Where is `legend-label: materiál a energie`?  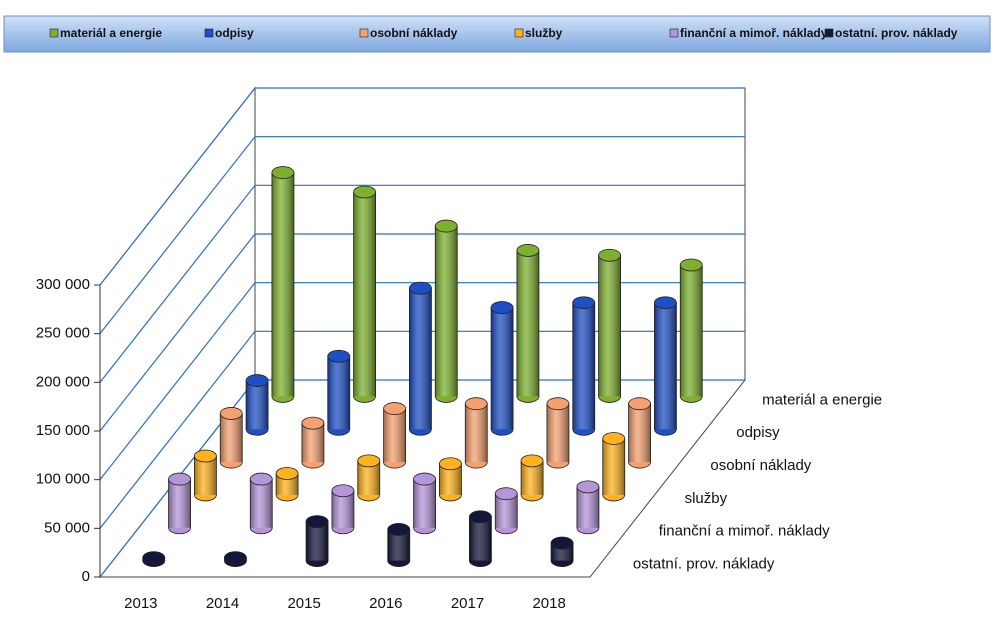 legend-label: materiál a energie is located at coordinates (111, 33).